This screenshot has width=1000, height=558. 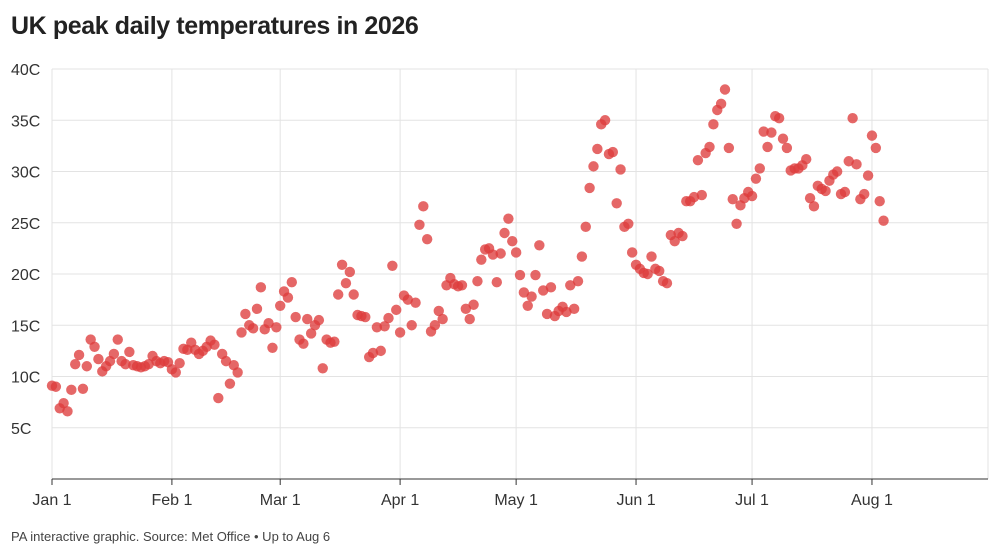 What do you see at coordinates (51, 500) in the screenshot?
I see `x-tick-label: Jan 1` at bounding box center [51, 500].